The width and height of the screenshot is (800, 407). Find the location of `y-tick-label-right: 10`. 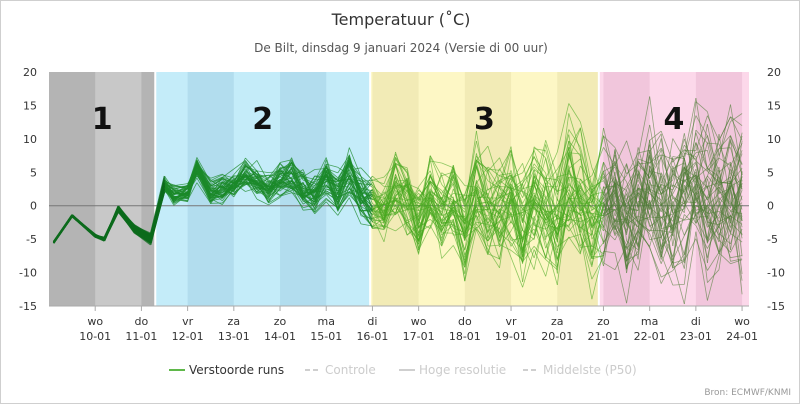

y-tick-label-right: 10 is located at coordinates (774, 139).